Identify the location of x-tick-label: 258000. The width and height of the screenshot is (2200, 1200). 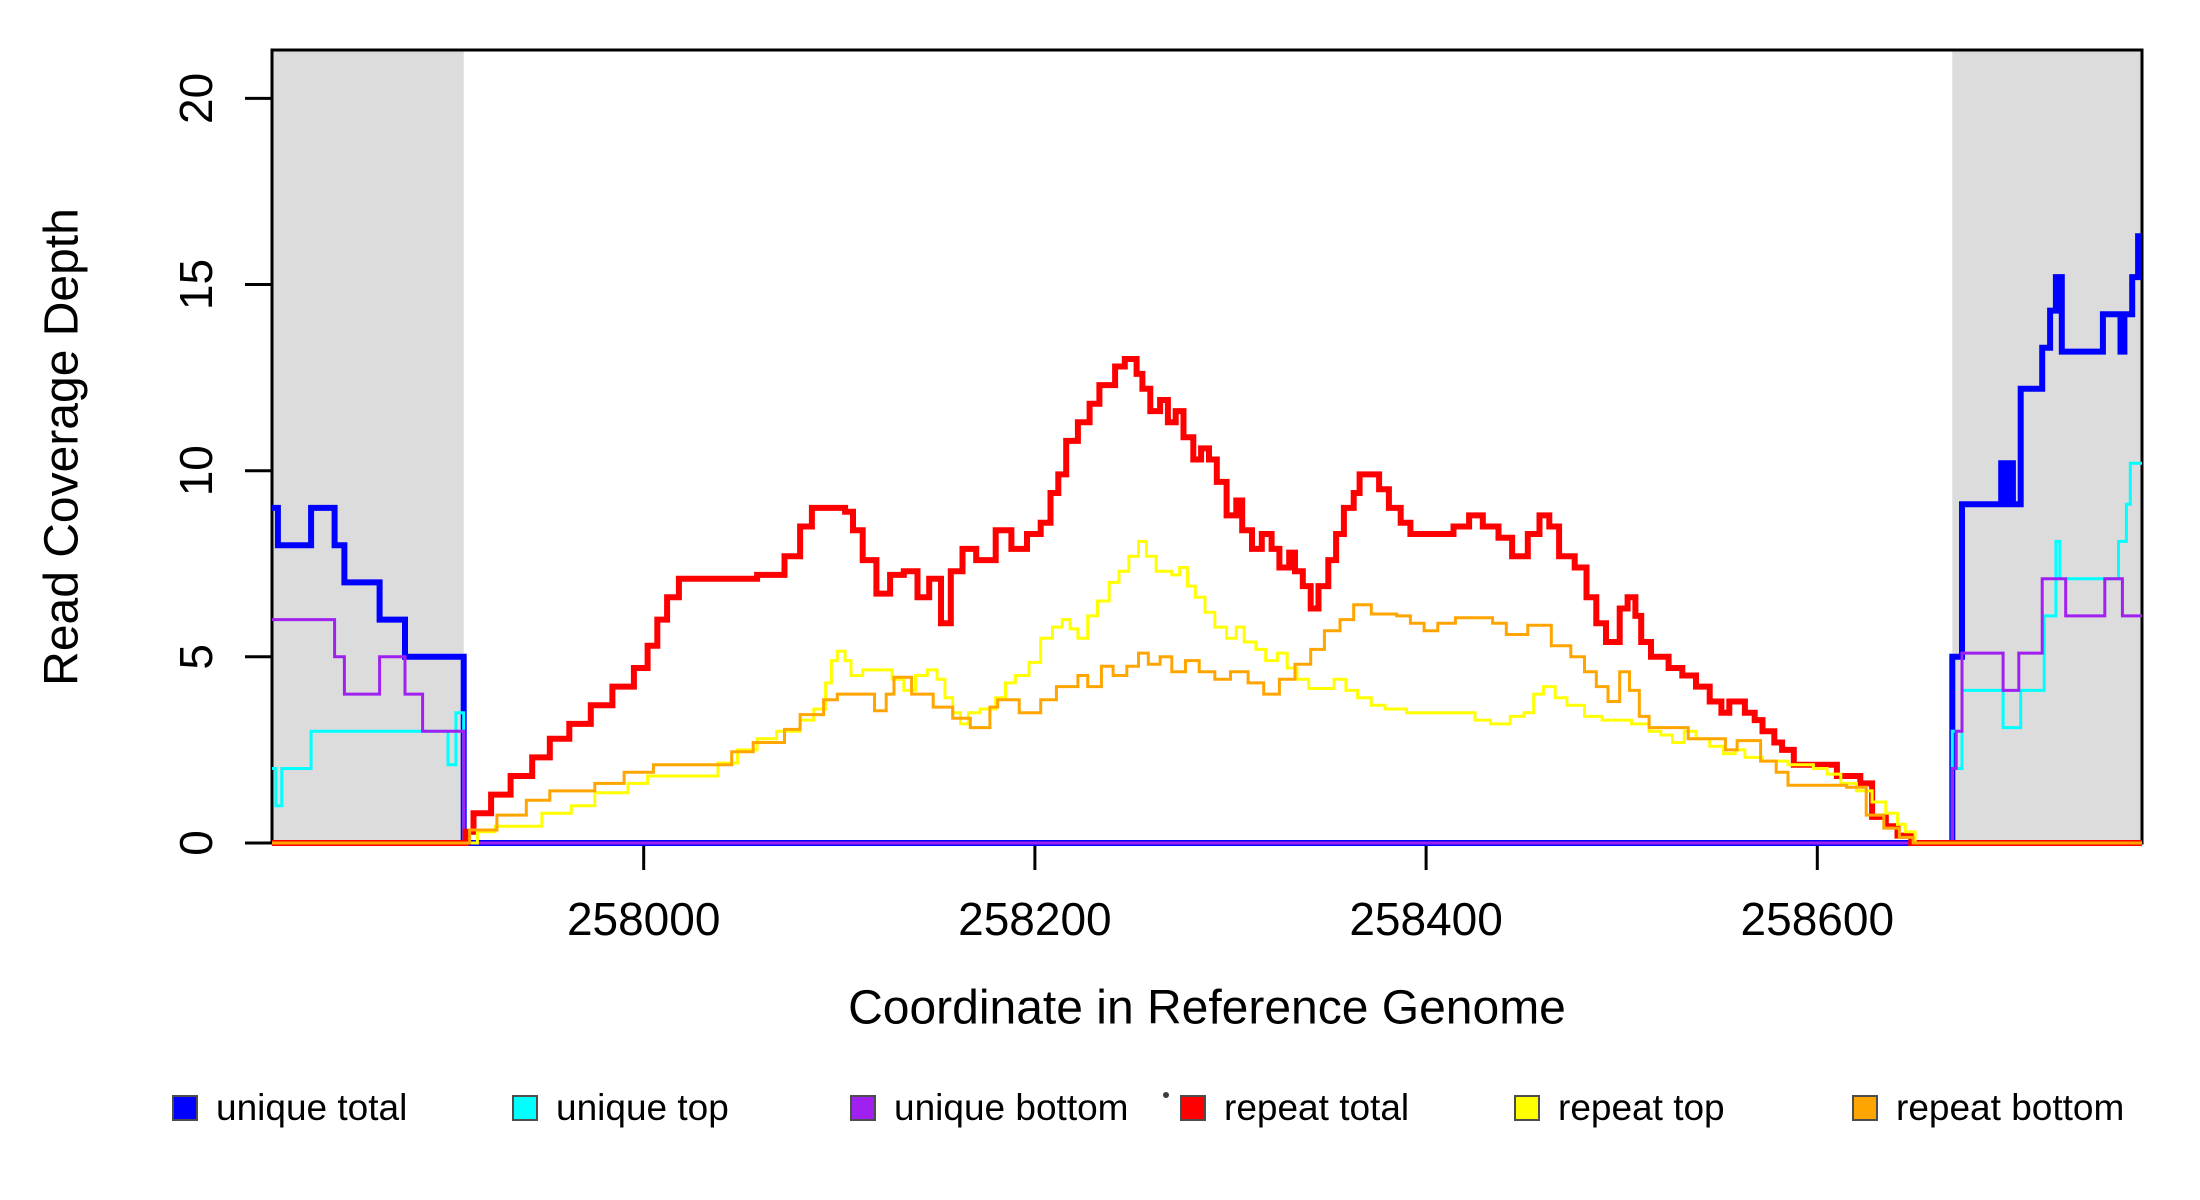
(644, 919).